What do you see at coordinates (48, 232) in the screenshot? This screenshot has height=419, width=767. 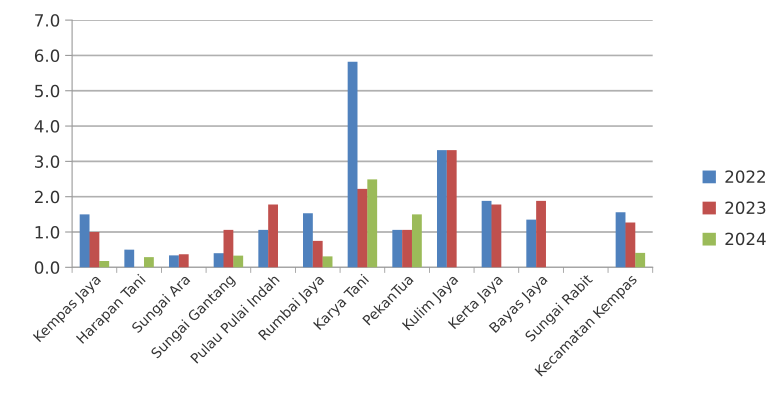 I see `y-tick-label: 1.0` at bounding box center [48, 232].